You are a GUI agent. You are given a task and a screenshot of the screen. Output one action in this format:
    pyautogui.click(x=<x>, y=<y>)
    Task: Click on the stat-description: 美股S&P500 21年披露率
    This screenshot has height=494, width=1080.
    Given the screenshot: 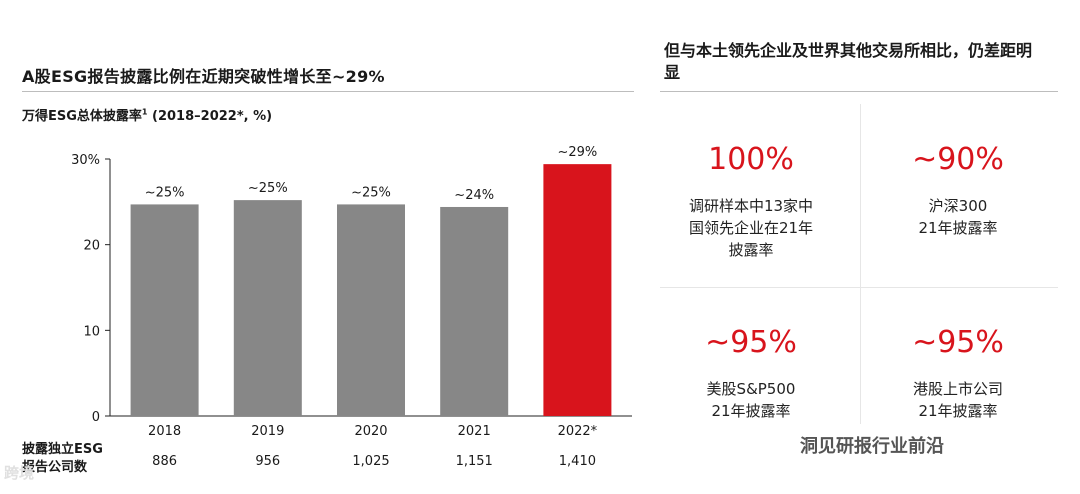 What is the action you would take?
    pyautogui.click(x=751, y=400)
    